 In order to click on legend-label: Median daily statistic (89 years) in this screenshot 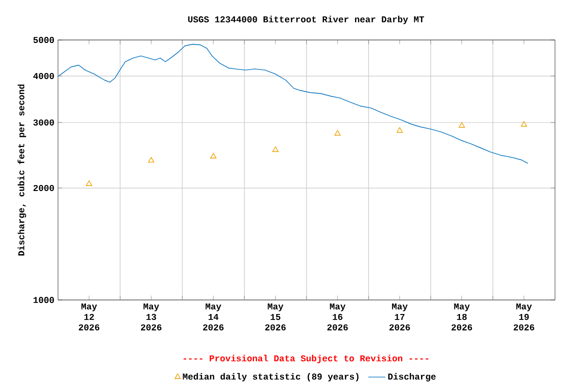, I will do `click(270, 377)`.